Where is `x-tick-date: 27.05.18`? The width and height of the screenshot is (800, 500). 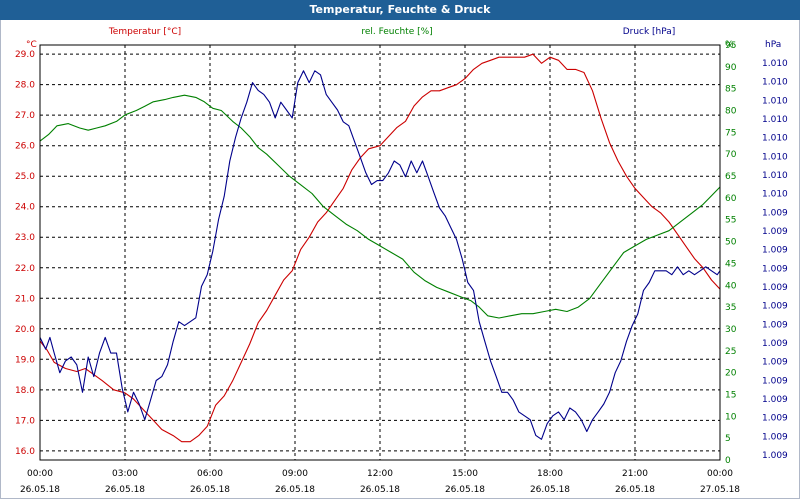 x-tick-date: 27.05.18 is located at coordinates (720, 490).